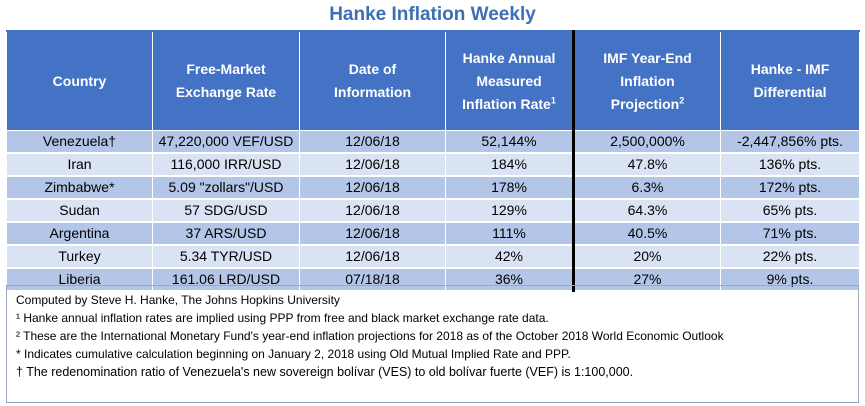  What do you see at coordinates (790, 210) in the screenshot?
I see `cell-differential: 65% pts.` at bounding box center [790, 210].